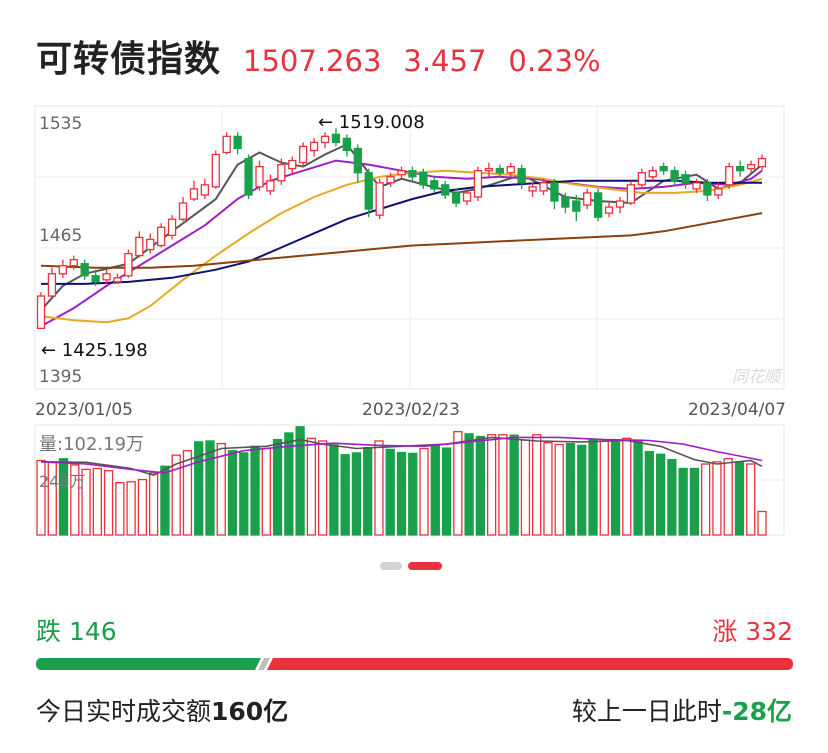  What do you see at coordinates (148, 664) in the screenshot?
I see `fall-share-bar` at bounding box center [148, 664].